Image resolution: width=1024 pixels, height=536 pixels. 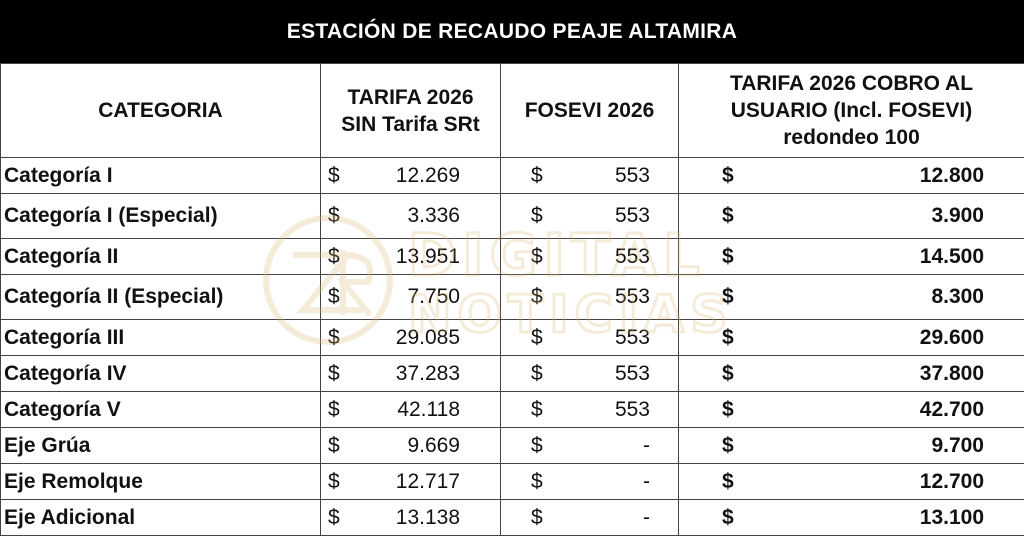 I want to click on tarifa-value: 13.951, so click(x=428, y=257).